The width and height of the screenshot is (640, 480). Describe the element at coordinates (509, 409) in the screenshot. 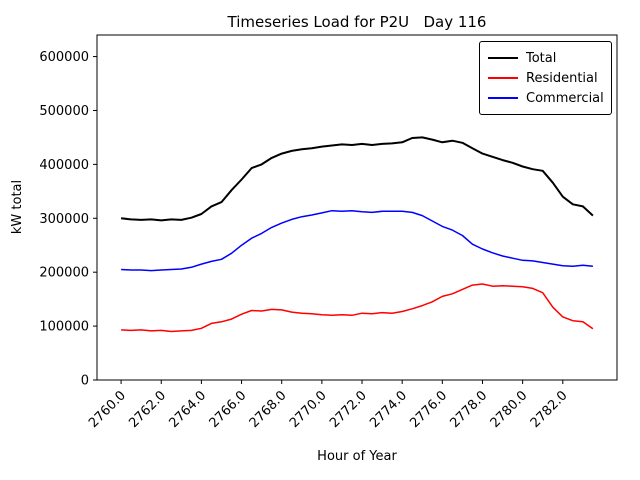

I see `x-tick-label: 2780.0` at that location.